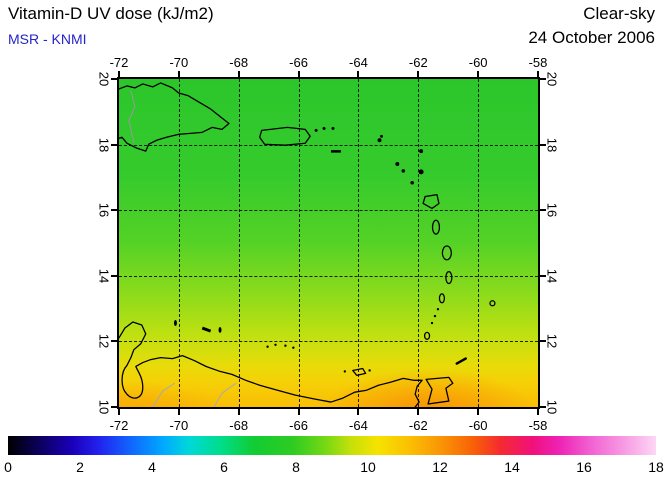 The width and height of the screenshot is (665, 480). What do you see at coordinates (174, 117) in the screenshot?
I see `hispaniola-coast` at bounding box center [174, 117].